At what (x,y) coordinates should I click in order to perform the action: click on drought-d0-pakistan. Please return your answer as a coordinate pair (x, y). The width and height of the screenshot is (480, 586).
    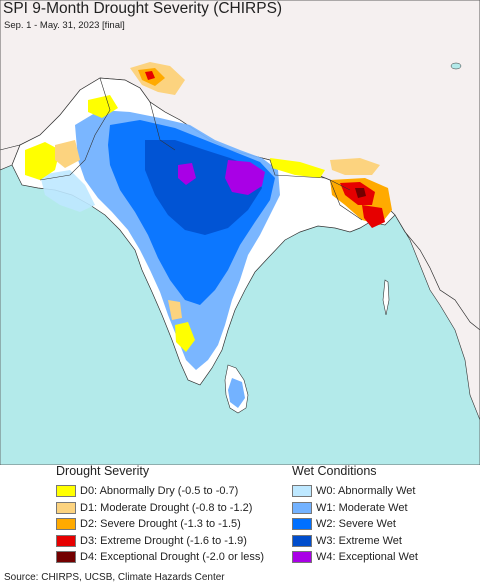
    Looking at the image, I should click on (103, 106).